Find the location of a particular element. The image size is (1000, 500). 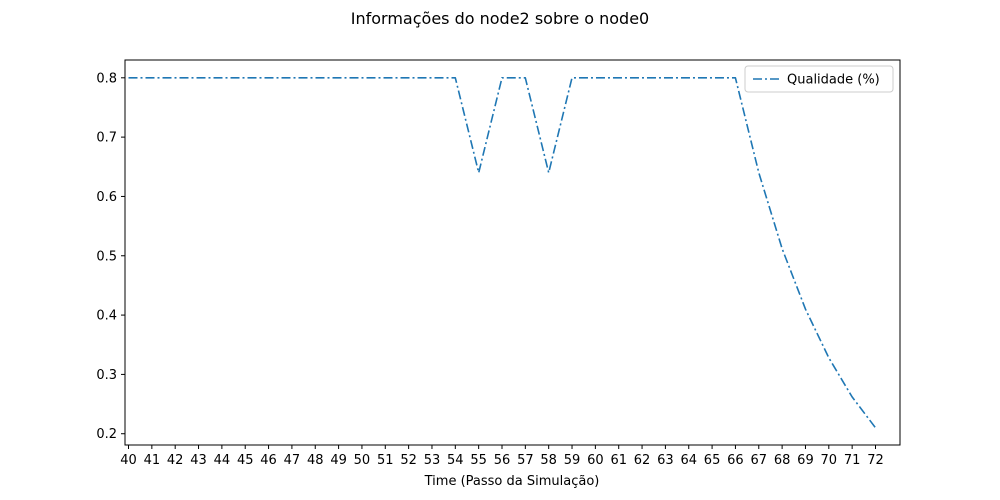

y-tick-label: 0.6 is located at coordinates (106, 197).